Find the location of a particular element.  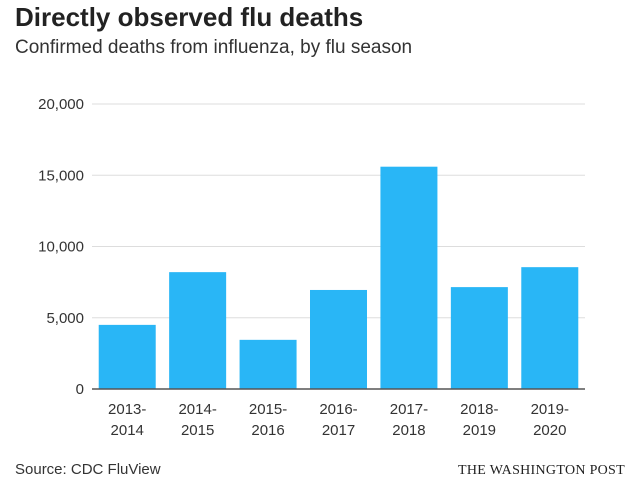

y-tick-label: 5,000 is located at coordinates (65, 318).